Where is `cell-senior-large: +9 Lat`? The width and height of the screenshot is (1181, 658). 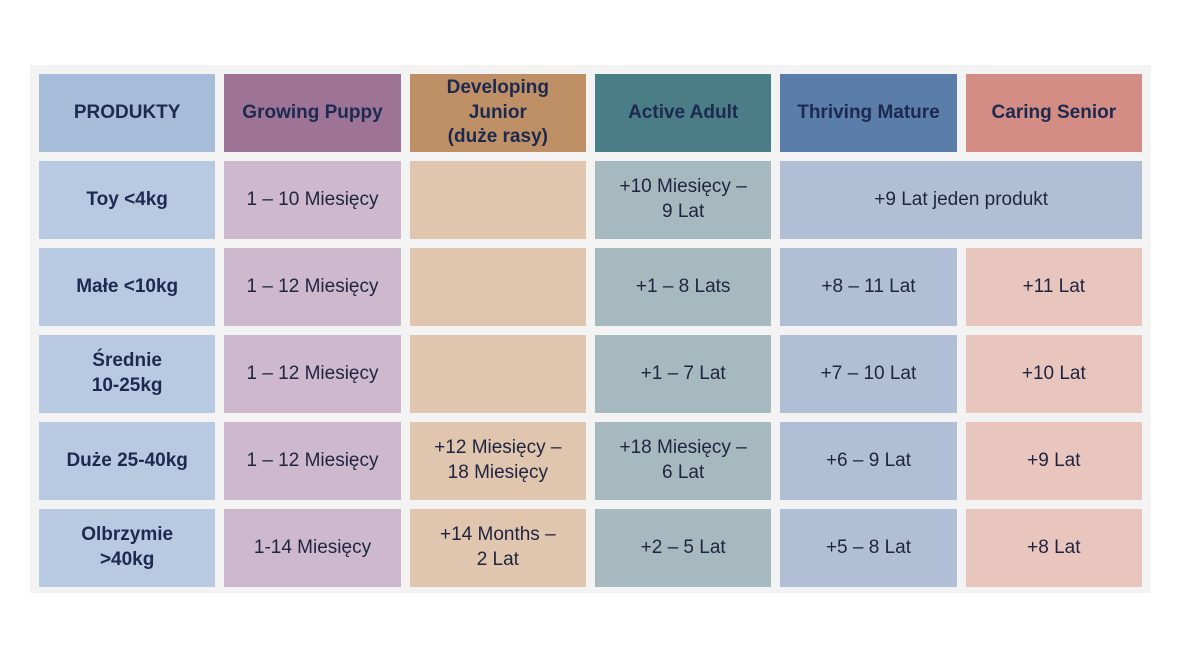
cell-senior-large: +9 Lat is located at coordinates (1053, 461).